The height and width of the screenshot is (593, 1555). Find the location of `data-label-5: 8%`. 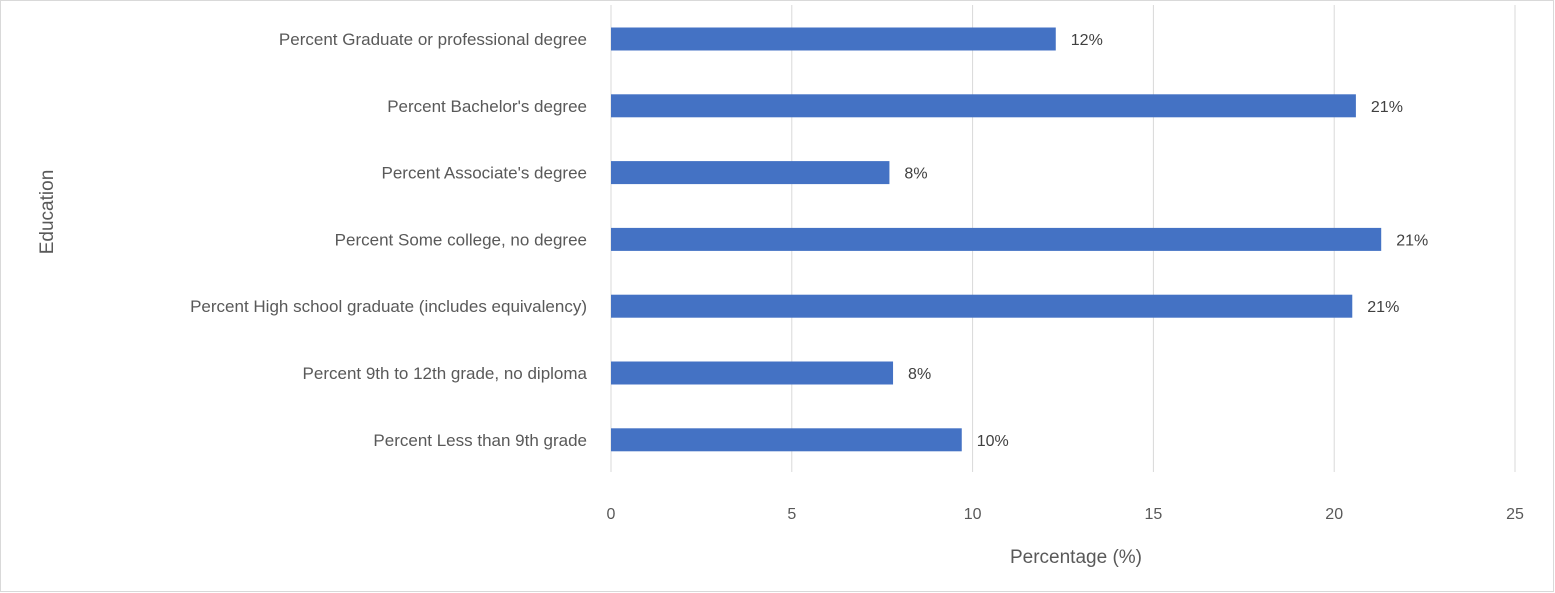

data-label-5: 8% is located at coordinates (919, 374).